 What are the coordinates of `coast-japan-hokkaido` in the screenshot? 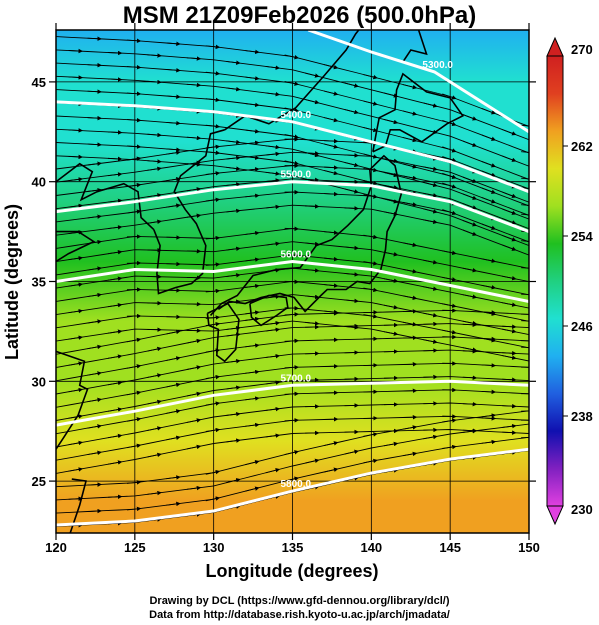 It's located at (418, 112).